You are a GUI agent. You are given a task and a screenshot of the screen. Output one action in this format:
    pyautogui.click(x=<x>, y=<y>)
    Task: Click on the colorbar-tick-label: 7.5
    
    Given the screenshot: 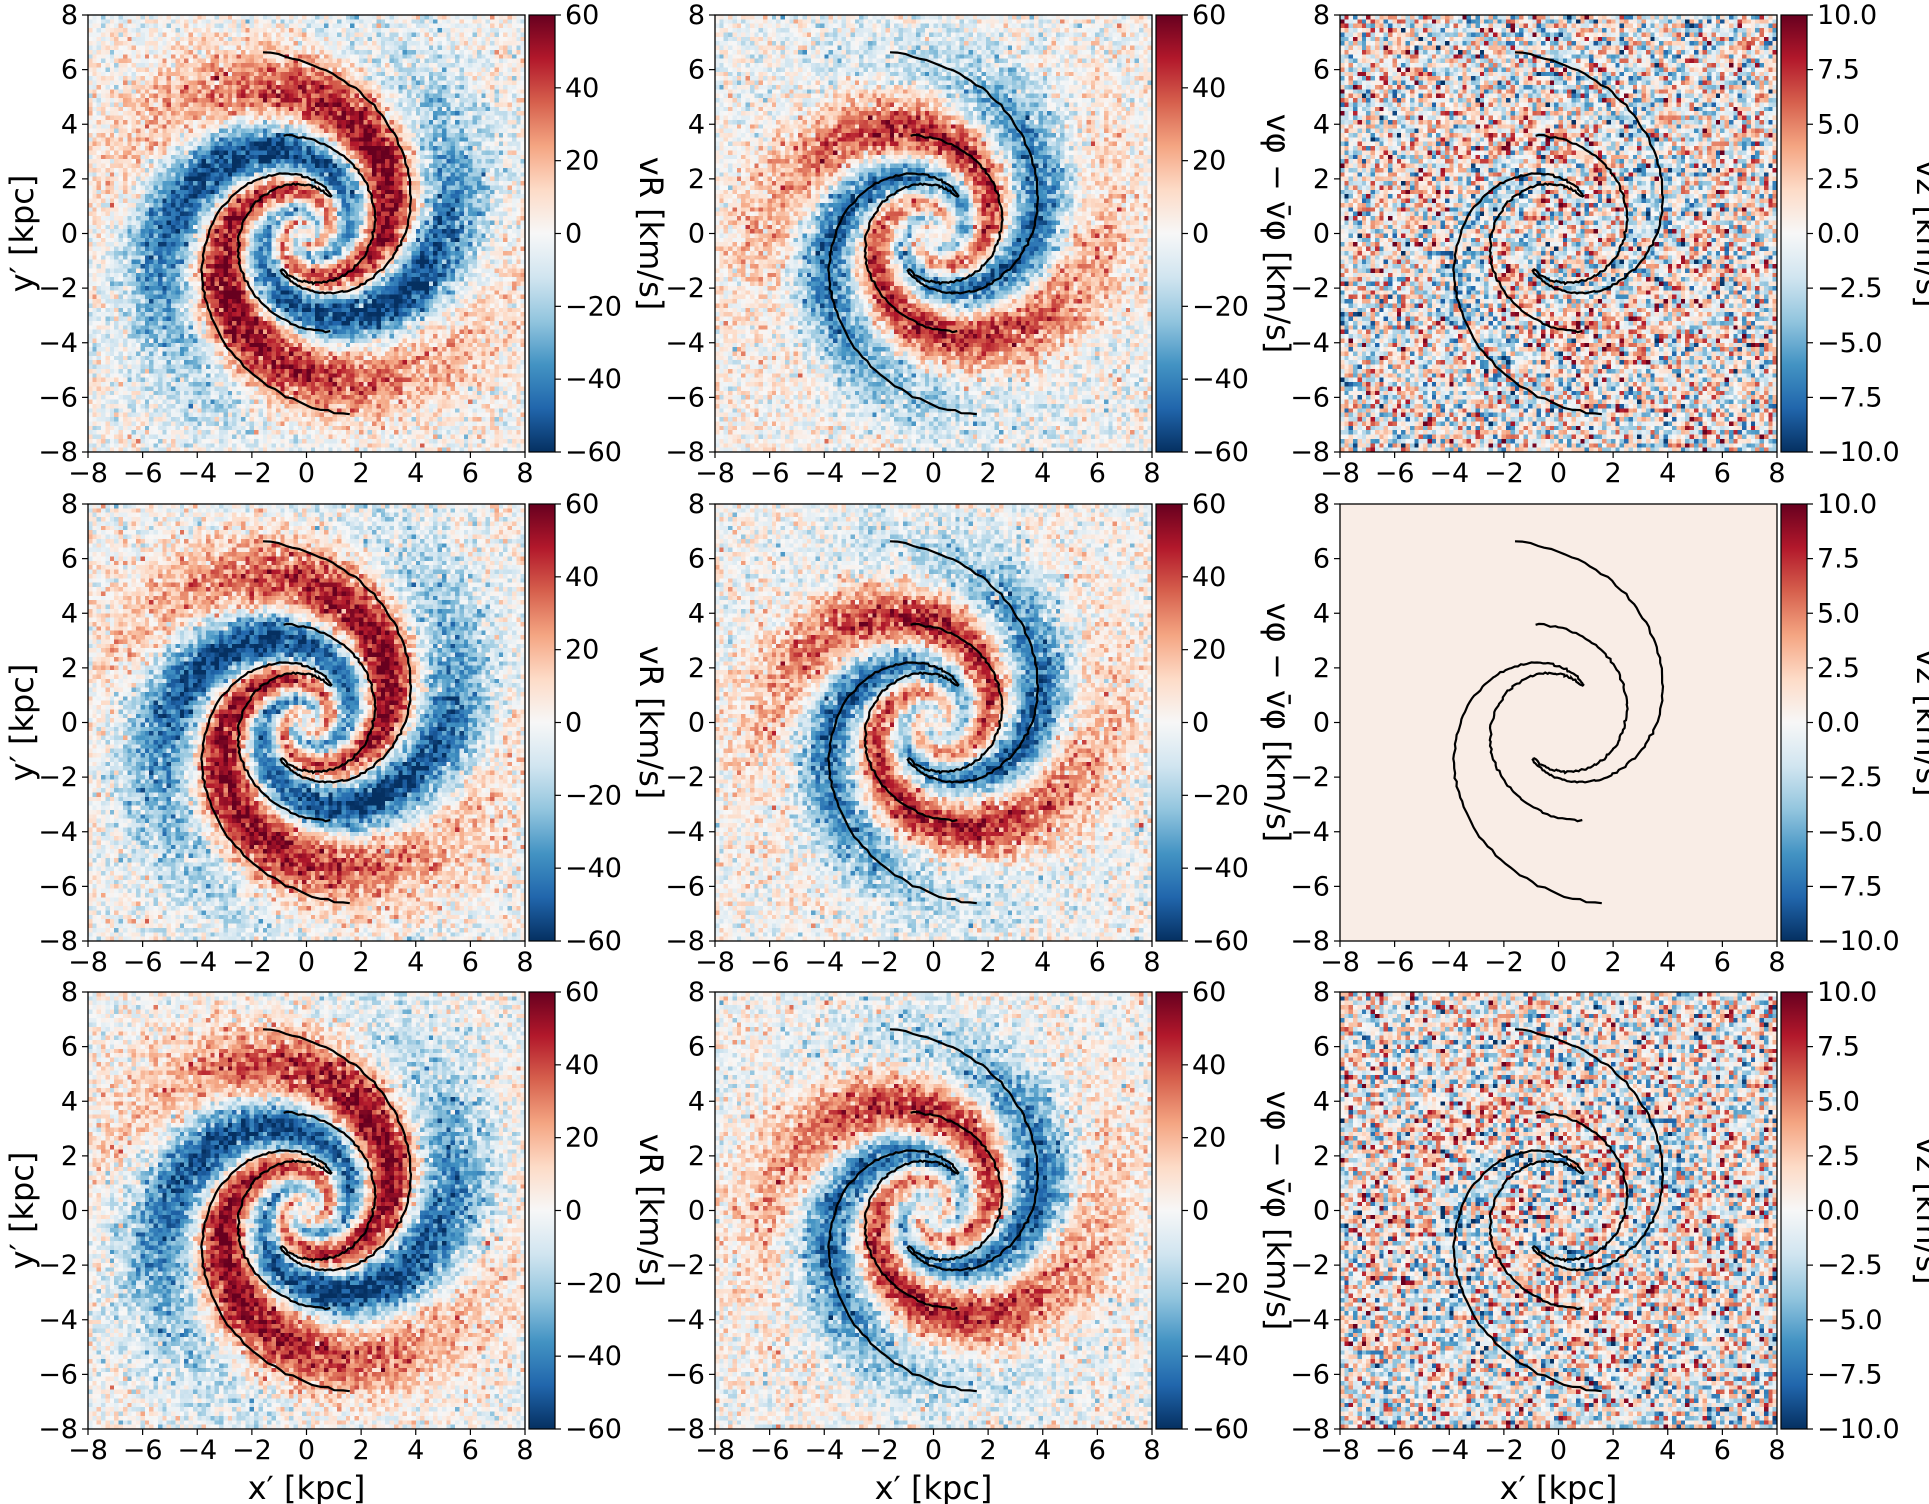 What is the action you would take?
    pyautogui.click(x=1838, y=559)
    